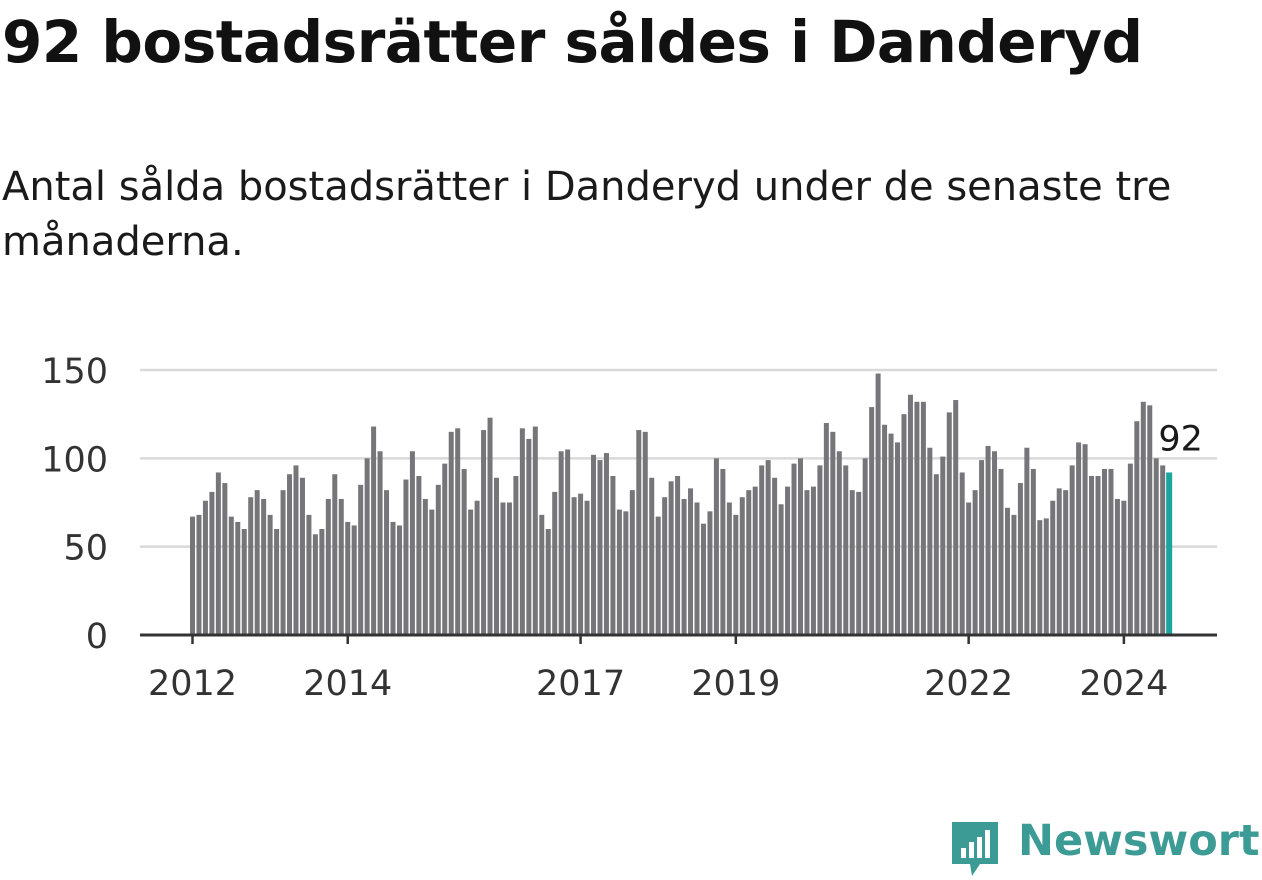 Image resolution: width=1262 pixels, height=880 pixels. I want to click on y-tick-label: 150, so click(74, 372).